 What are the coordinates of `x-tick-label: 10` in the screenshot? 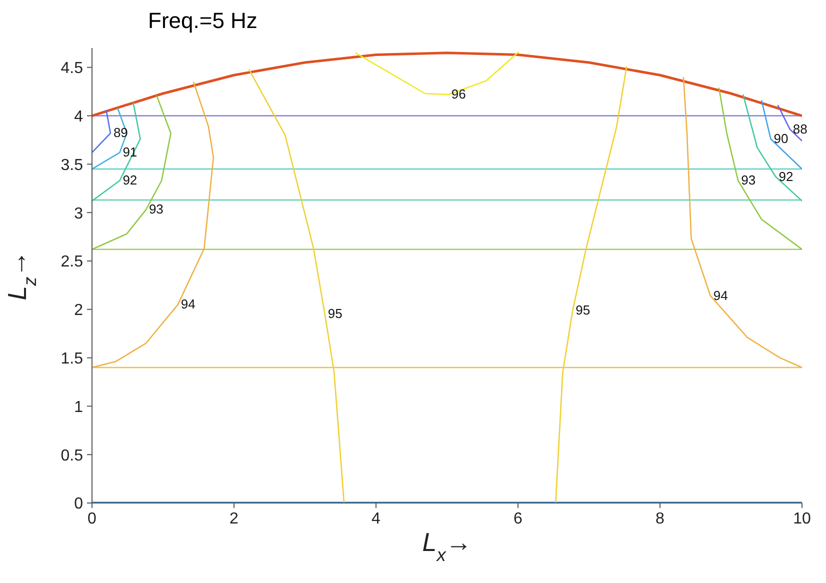 It's located at (802, 519).